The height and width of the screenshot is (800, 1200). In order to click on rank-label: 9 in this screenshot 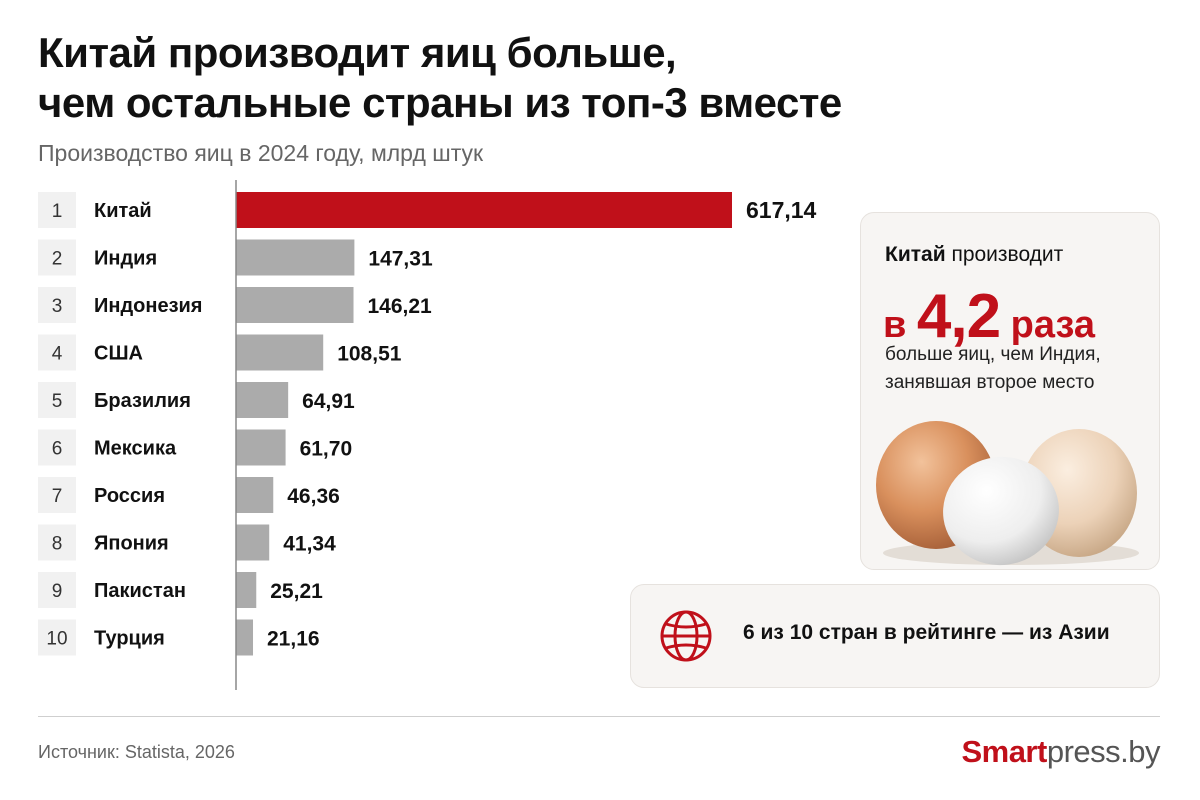, I will do `click(57, 591)`.